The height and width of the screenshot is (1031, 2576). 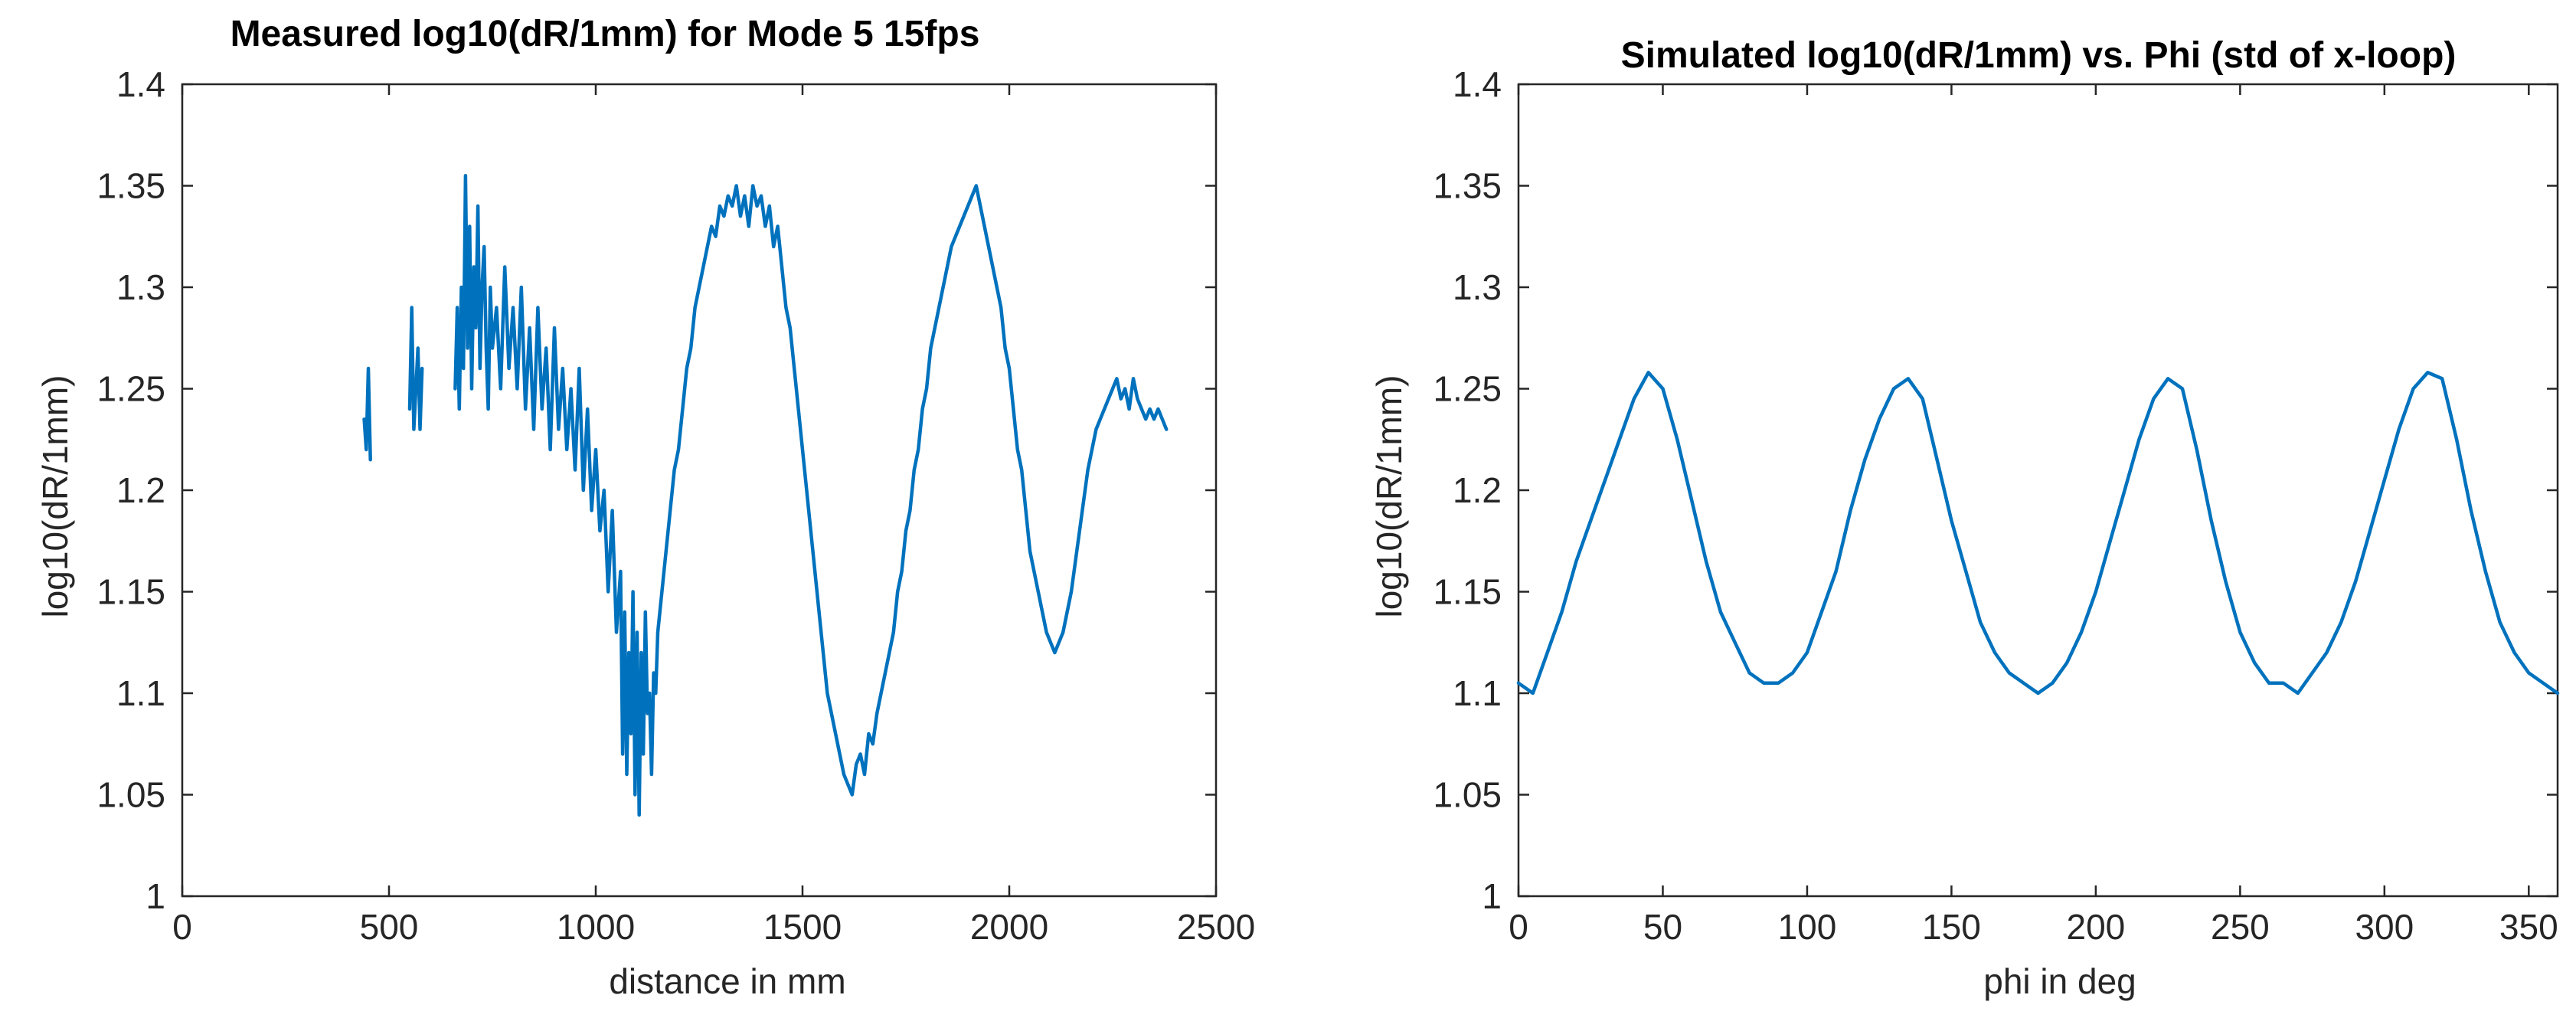 What do you see at coordinates (1477, 693) in the screenshot?
I see `panel-b-ytick-label: 1.1` at bounding box center [1477, 693].